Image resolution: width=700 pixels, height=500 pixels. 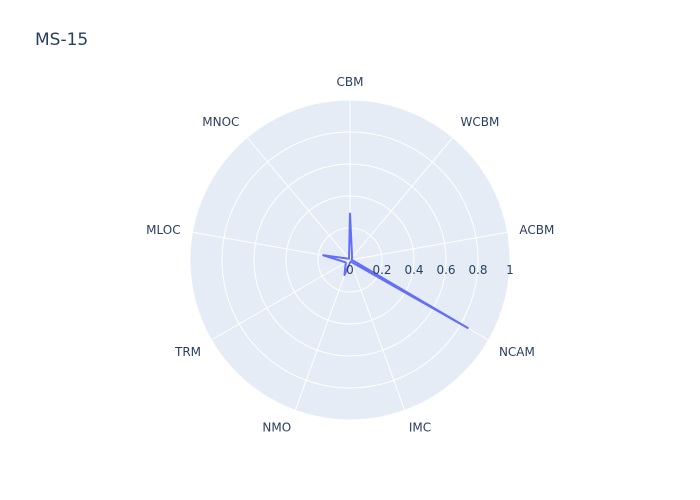 I want to click on angular-axis-label: NMO, so click(x=276, y=428).